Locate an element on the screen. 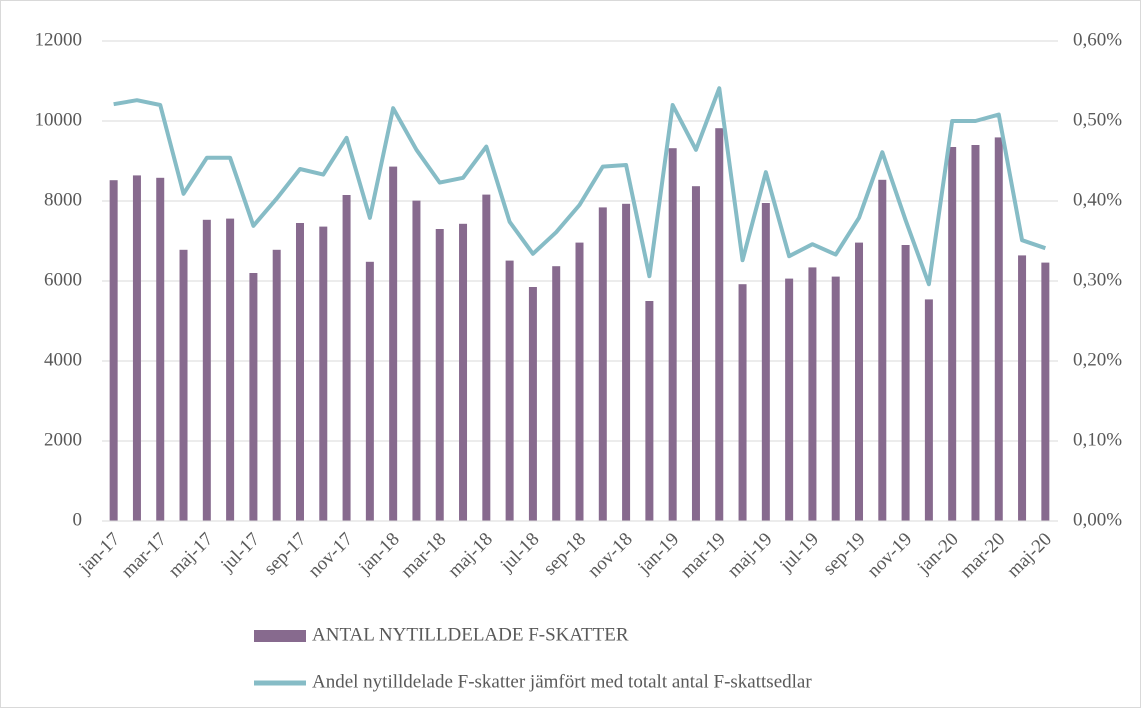  y-tick-label: 6000 is located at coordinates (63, 279).